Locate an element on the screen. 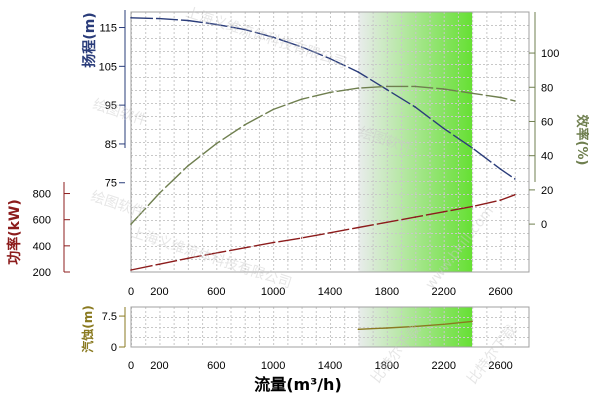 The image size is (589, 400). power-tick-label: 200 is located at coordinates (42, 273).